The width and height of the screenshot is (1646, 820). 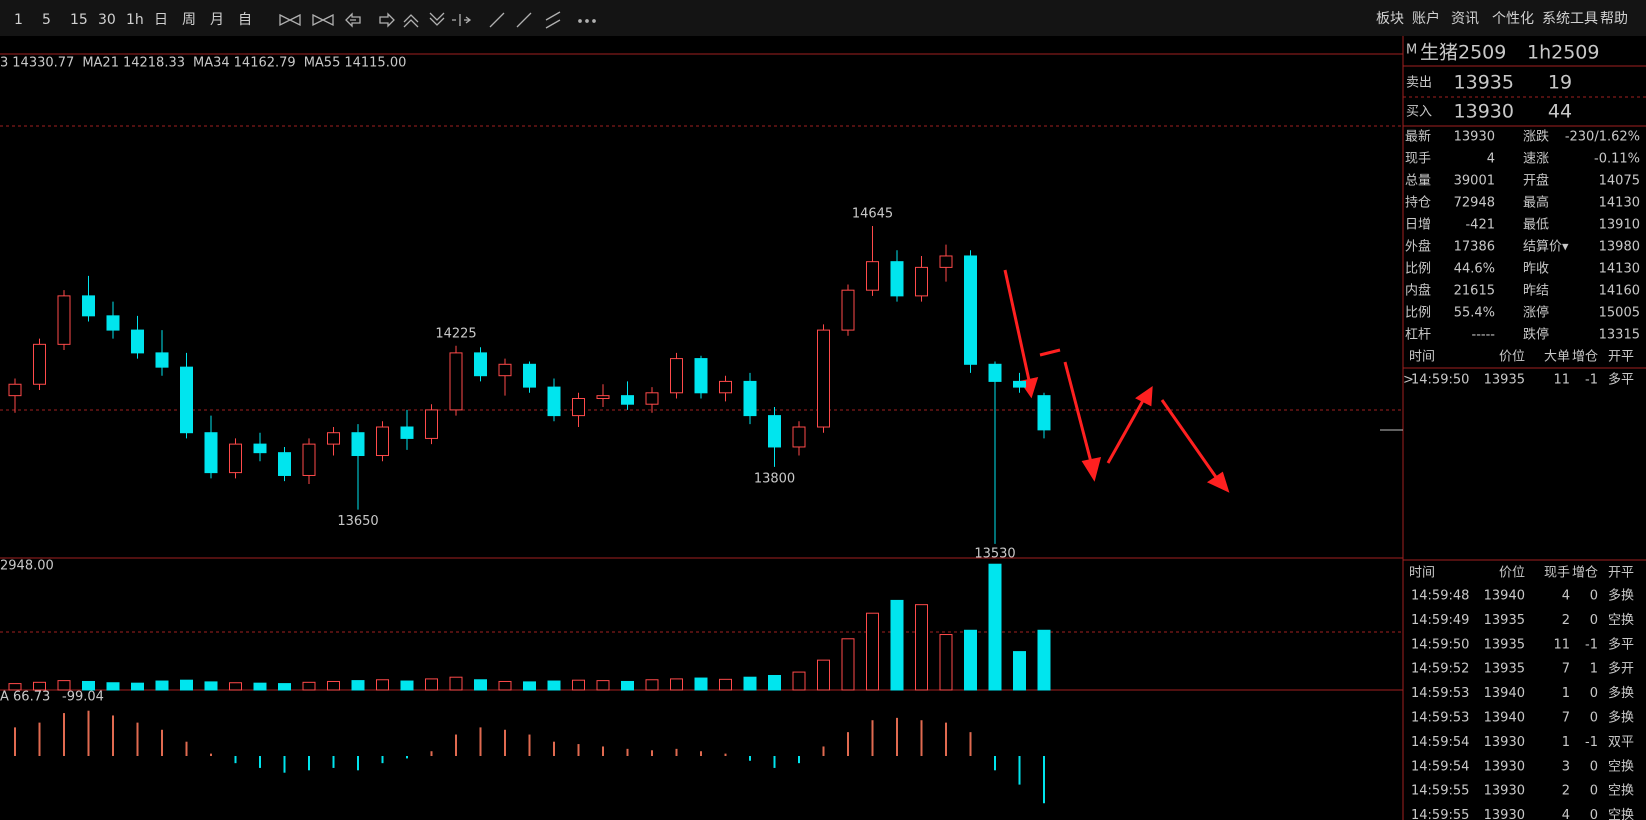 I want to click on table-cell: 1, so click(x=1566, y=693).